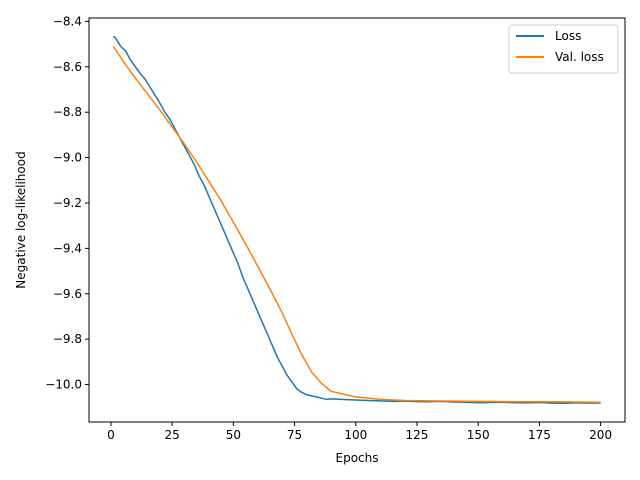 The image size is (640, 480). What do you see at coordinates (67, 158) in the screenshot?
I see `y-tick-label: −9.0` at bounding box center [67, 158].